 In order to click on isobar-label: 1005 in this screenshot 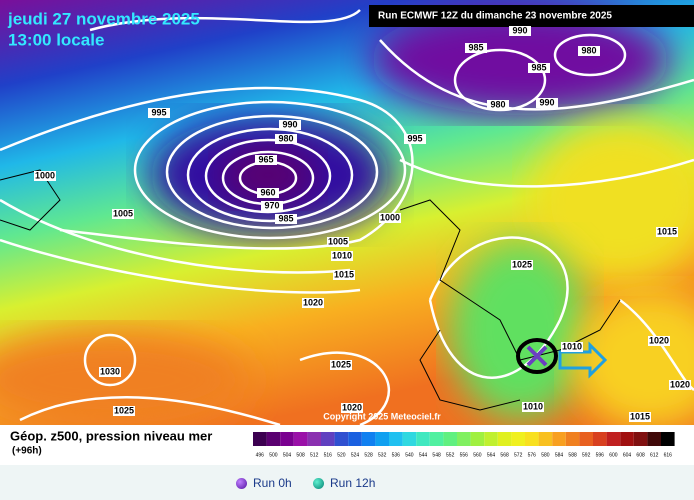, I will do `click(338, 241)`.